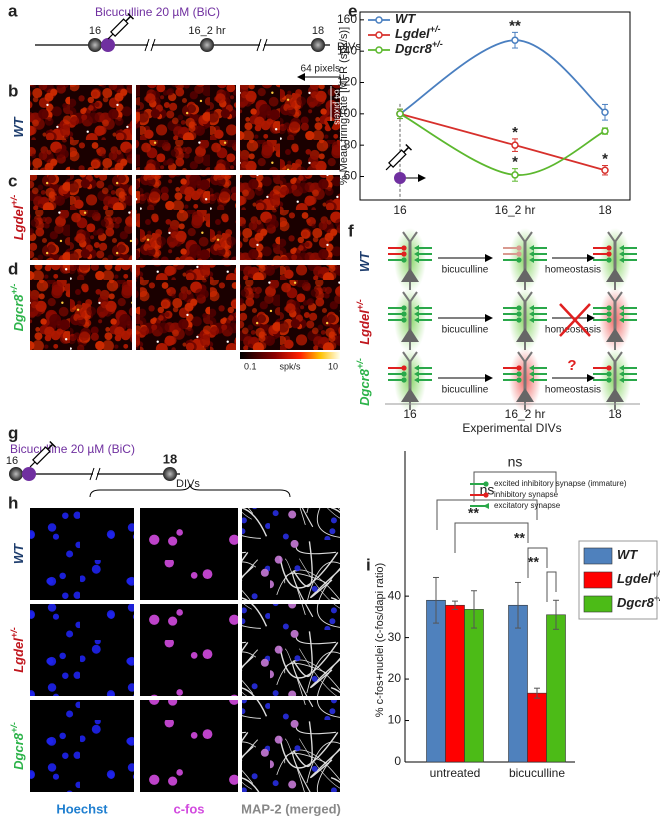 The height and width of the screenshot is (820, 660). What do you see at coordinates (395, 637) in the screenshot?
I see `y-tick-label: 30` at bounding box center [395, 637].